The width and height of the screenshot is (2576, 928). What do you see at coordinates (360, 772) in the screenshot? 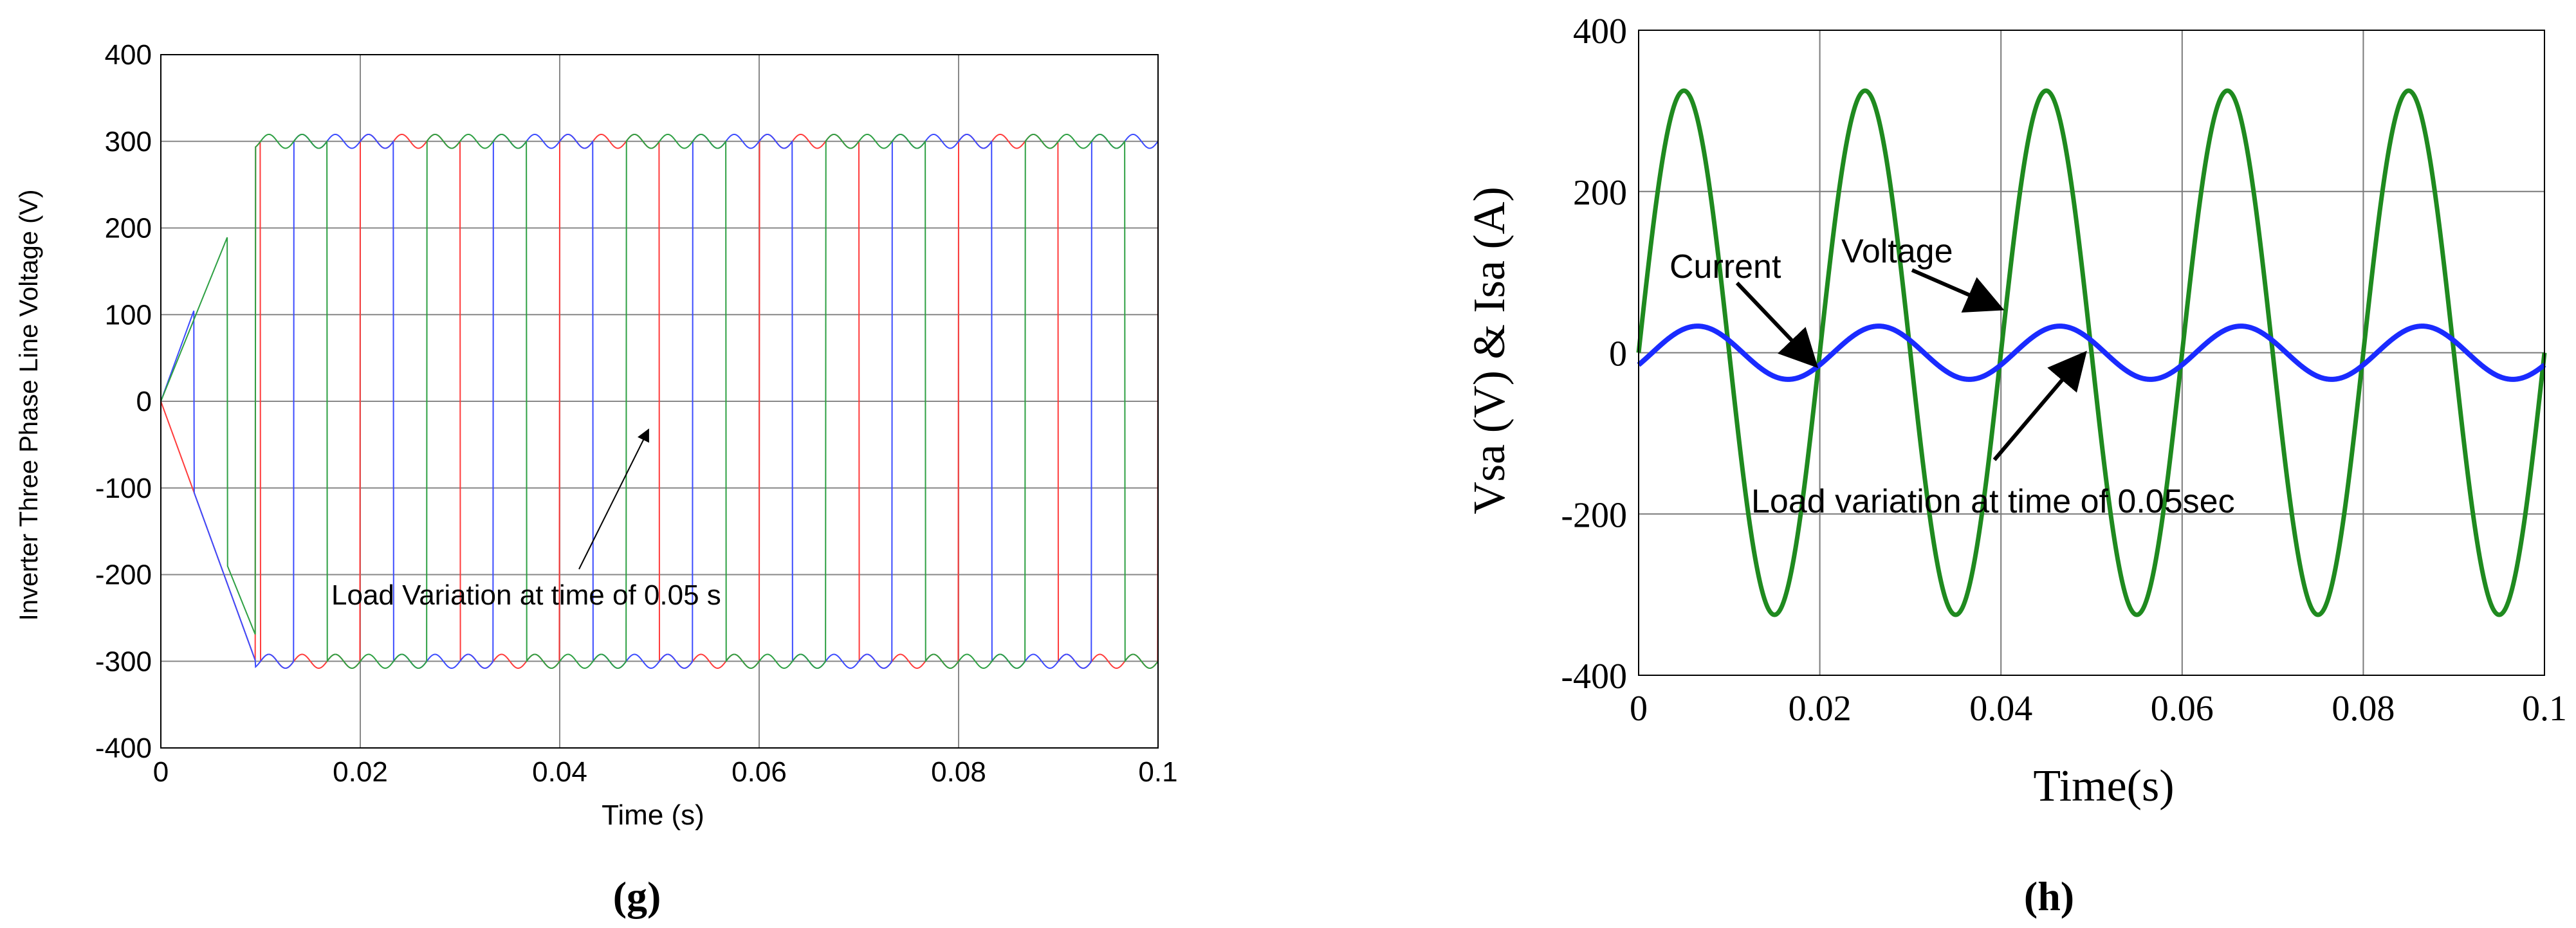
I see `g-x-tick-label: 0.02` at bounding box center [360, 772].